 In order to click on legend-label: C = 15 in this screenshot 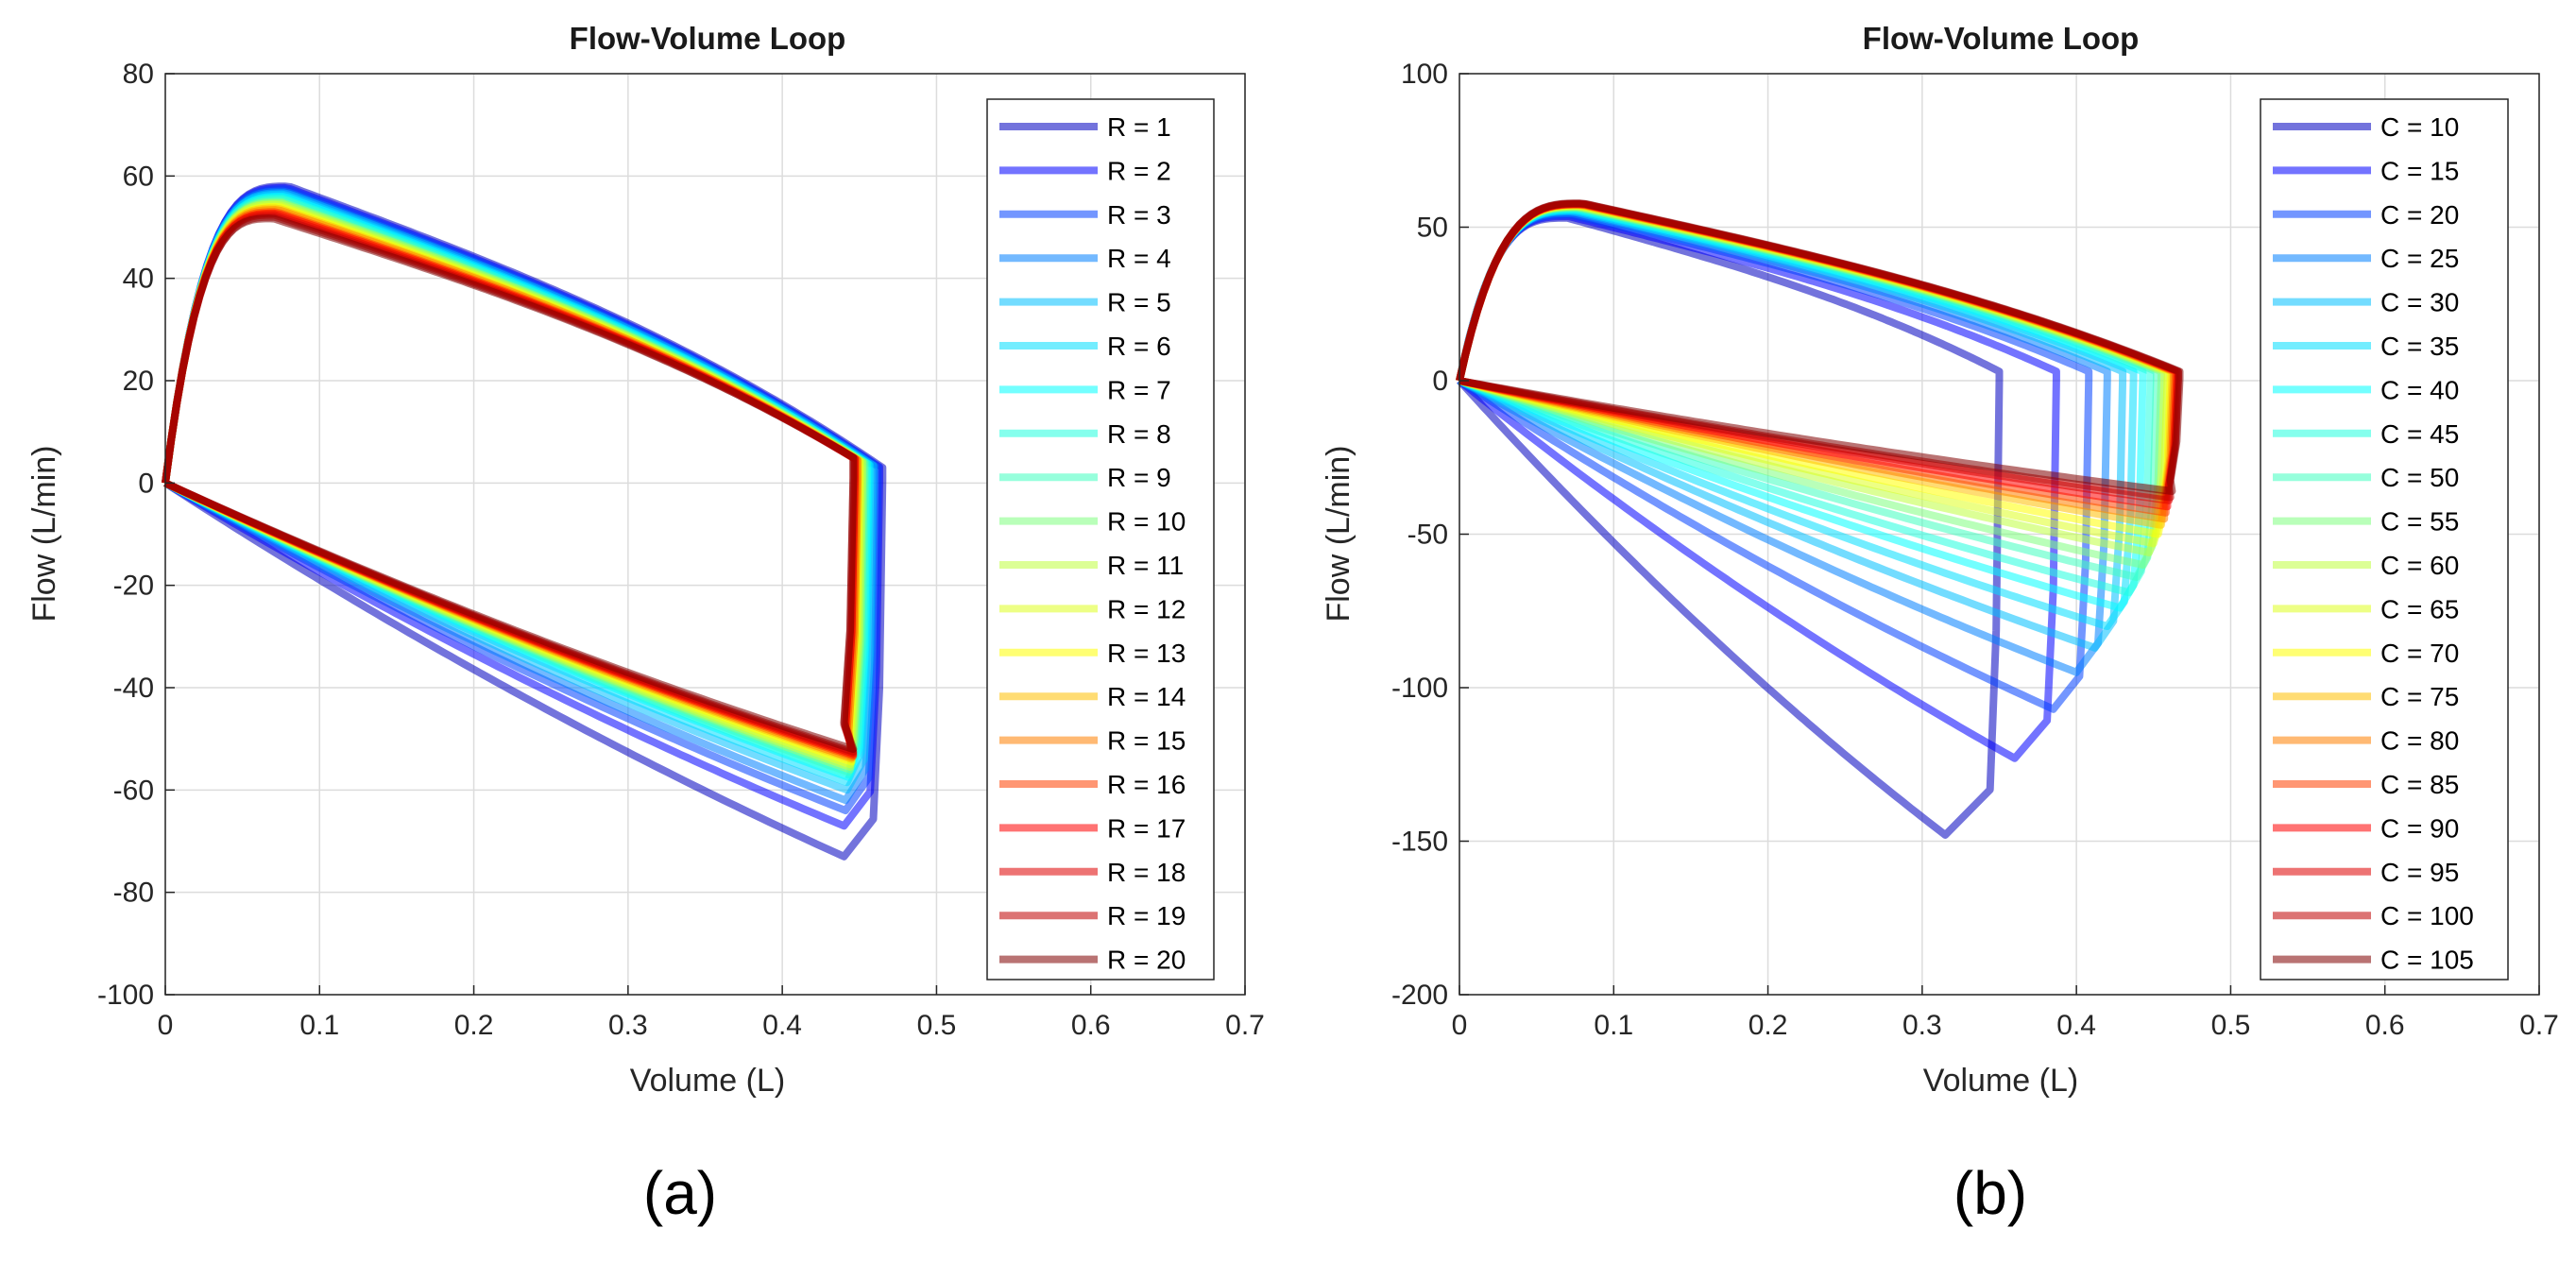, I will do `click(2420, 171)`.